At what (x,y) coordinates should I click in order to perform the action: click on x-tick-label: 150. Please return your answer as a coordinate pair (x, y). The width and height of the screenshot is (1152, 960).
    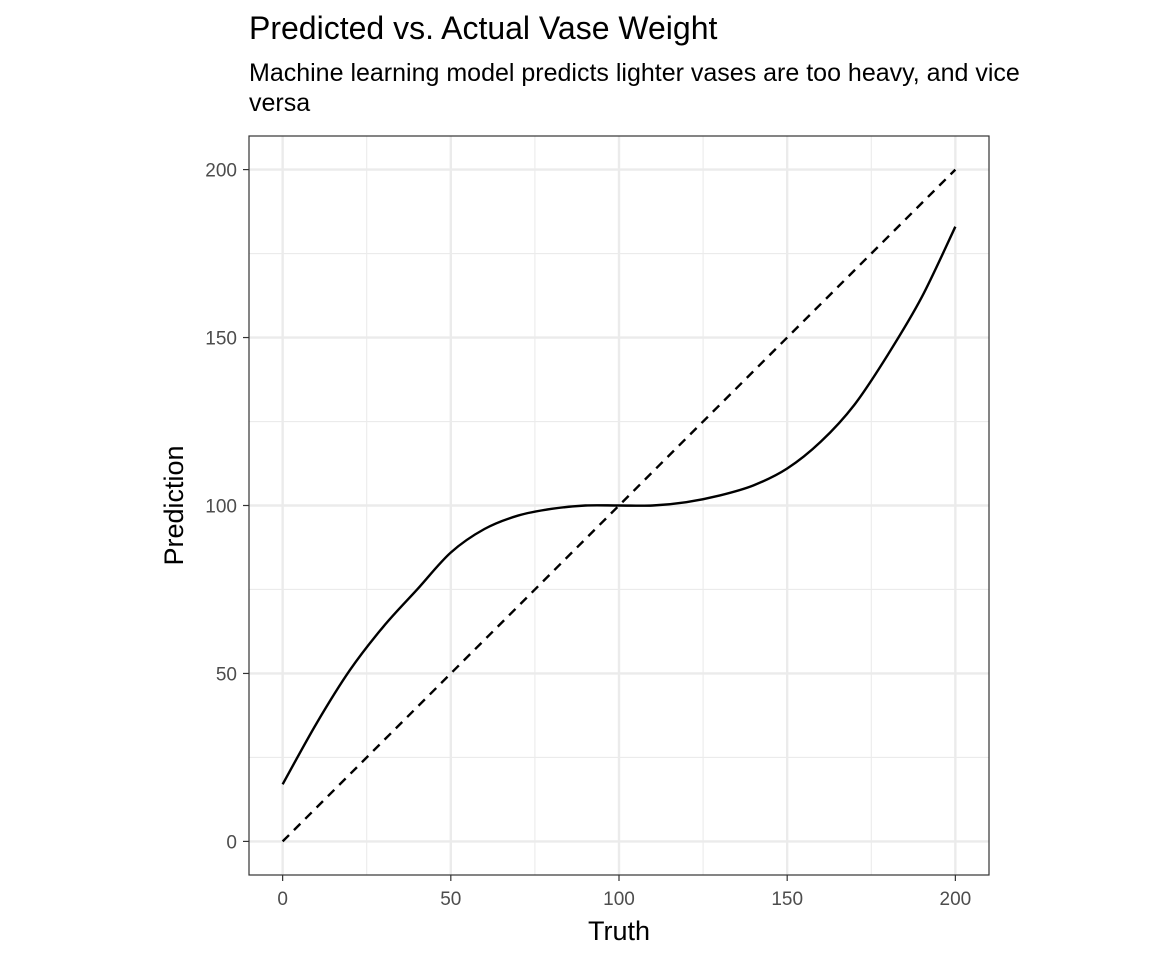
    Looking at the image, I should click on (787, 899).